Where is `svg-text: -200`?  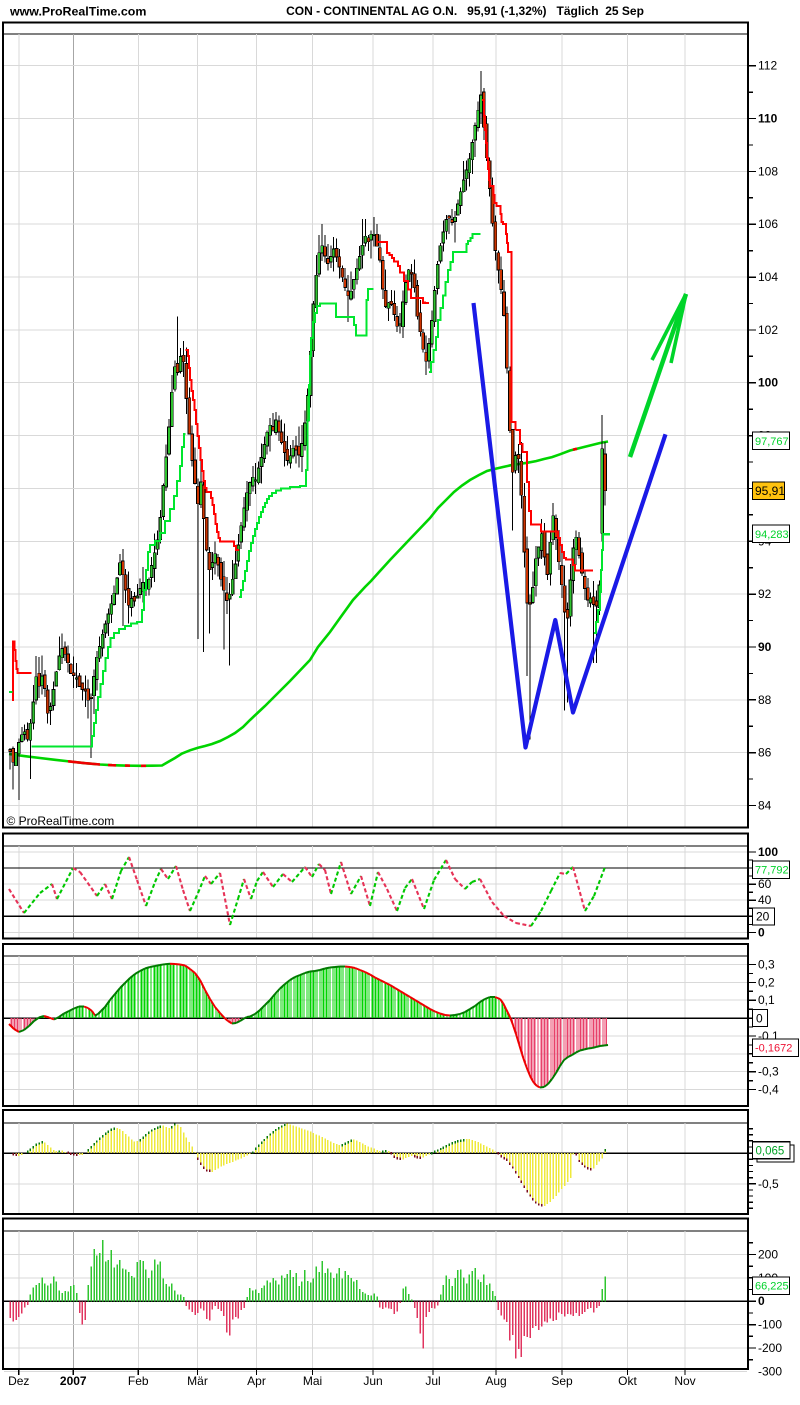 svg-text: -200 is located at coordinates (770, 1348).